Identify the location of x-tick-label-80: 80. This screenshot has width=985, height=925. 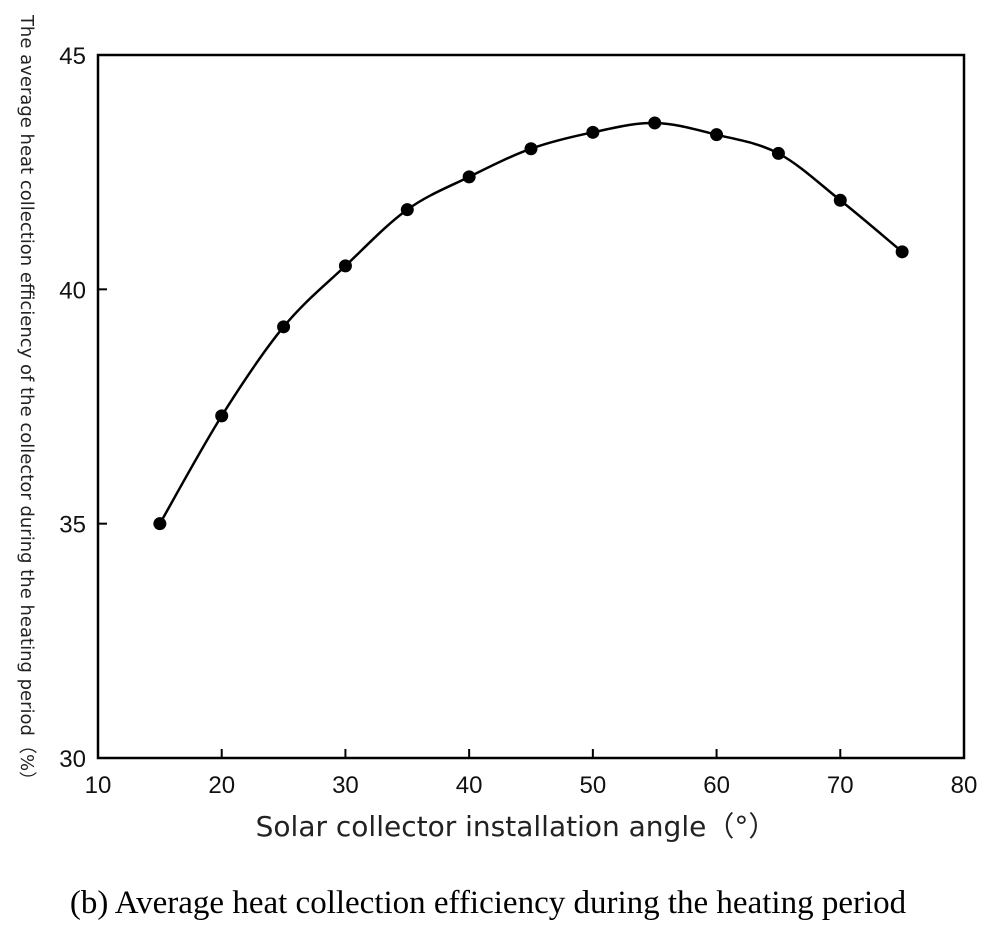
(964, 785).